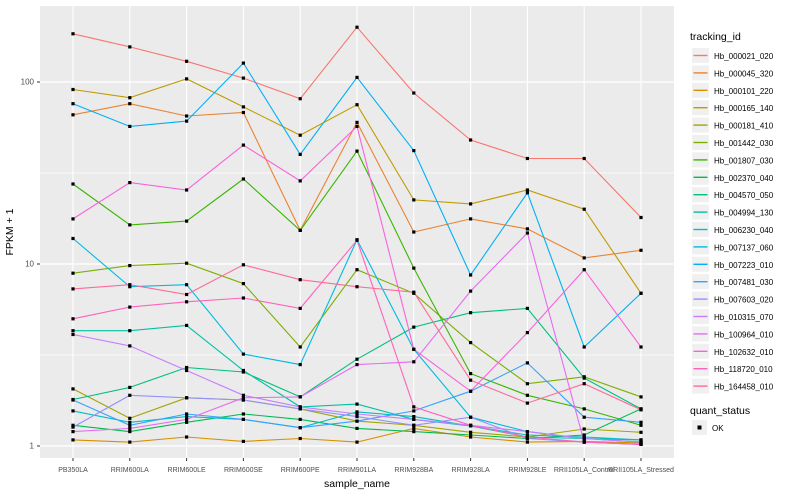  What do you see at coordinates (28, 82) in the screenshot?
I see `y-tick-label: 100` at bounding box center [28, 82].